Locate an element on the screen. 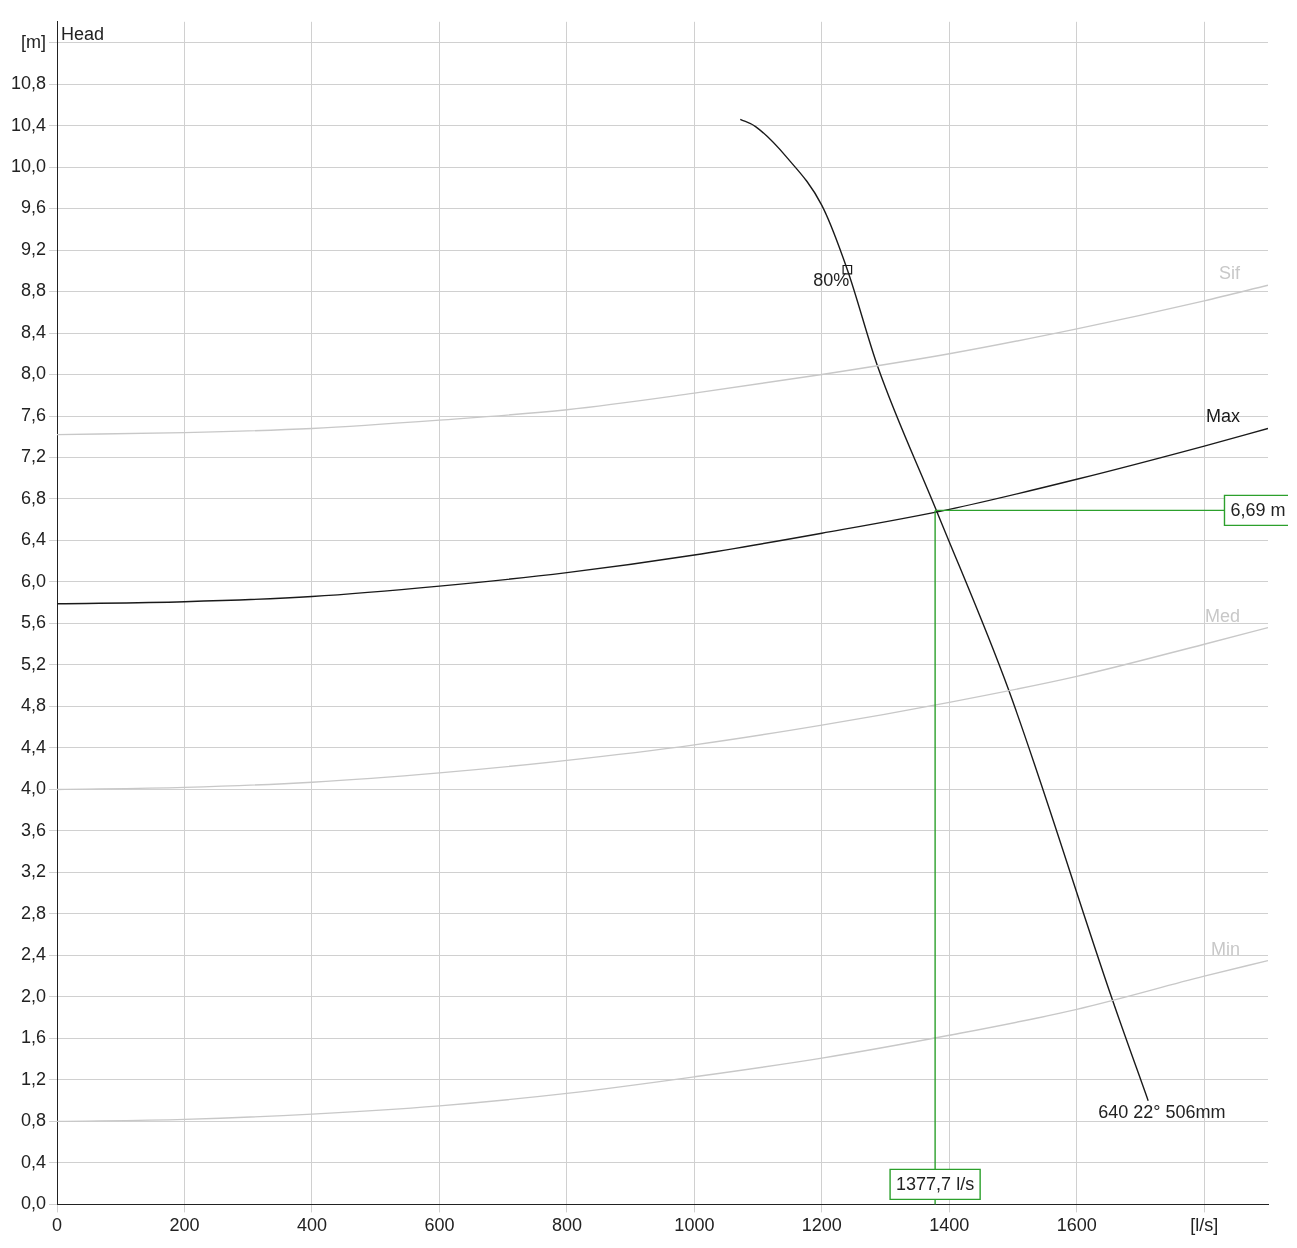 The width and height of the screenshot is (1297, 1248). y-tick-label: 0,4 is located at coordinates (34, 1161).